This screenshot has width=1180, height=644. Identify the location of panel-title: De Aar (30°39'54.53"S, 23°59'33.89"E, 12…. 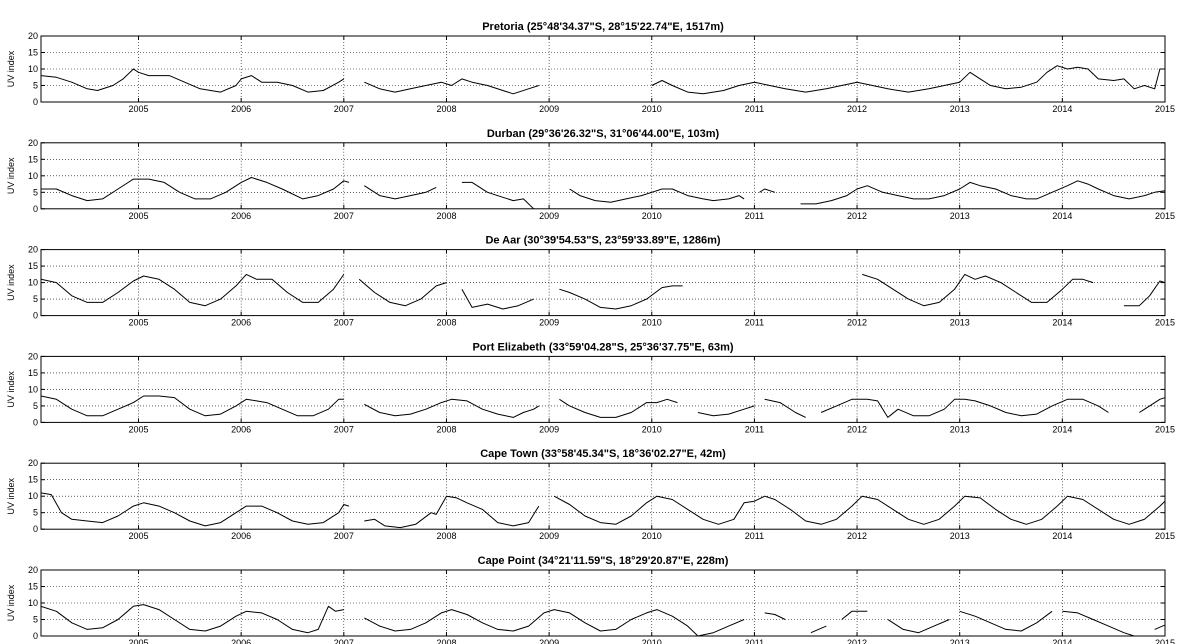
(602, 241).